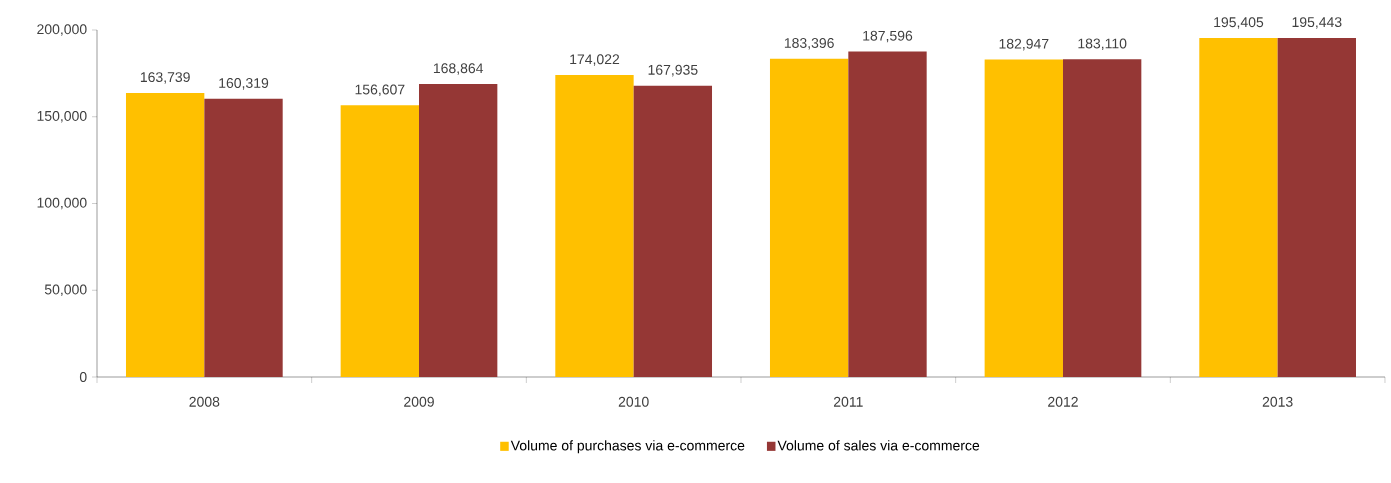 Image resolution: width=1391 pixels, height=483 pixels. What do you see at coordinates (165, 78) in the screenshot?
I see `data-label: 163,739` at bounding box center [165, 78].